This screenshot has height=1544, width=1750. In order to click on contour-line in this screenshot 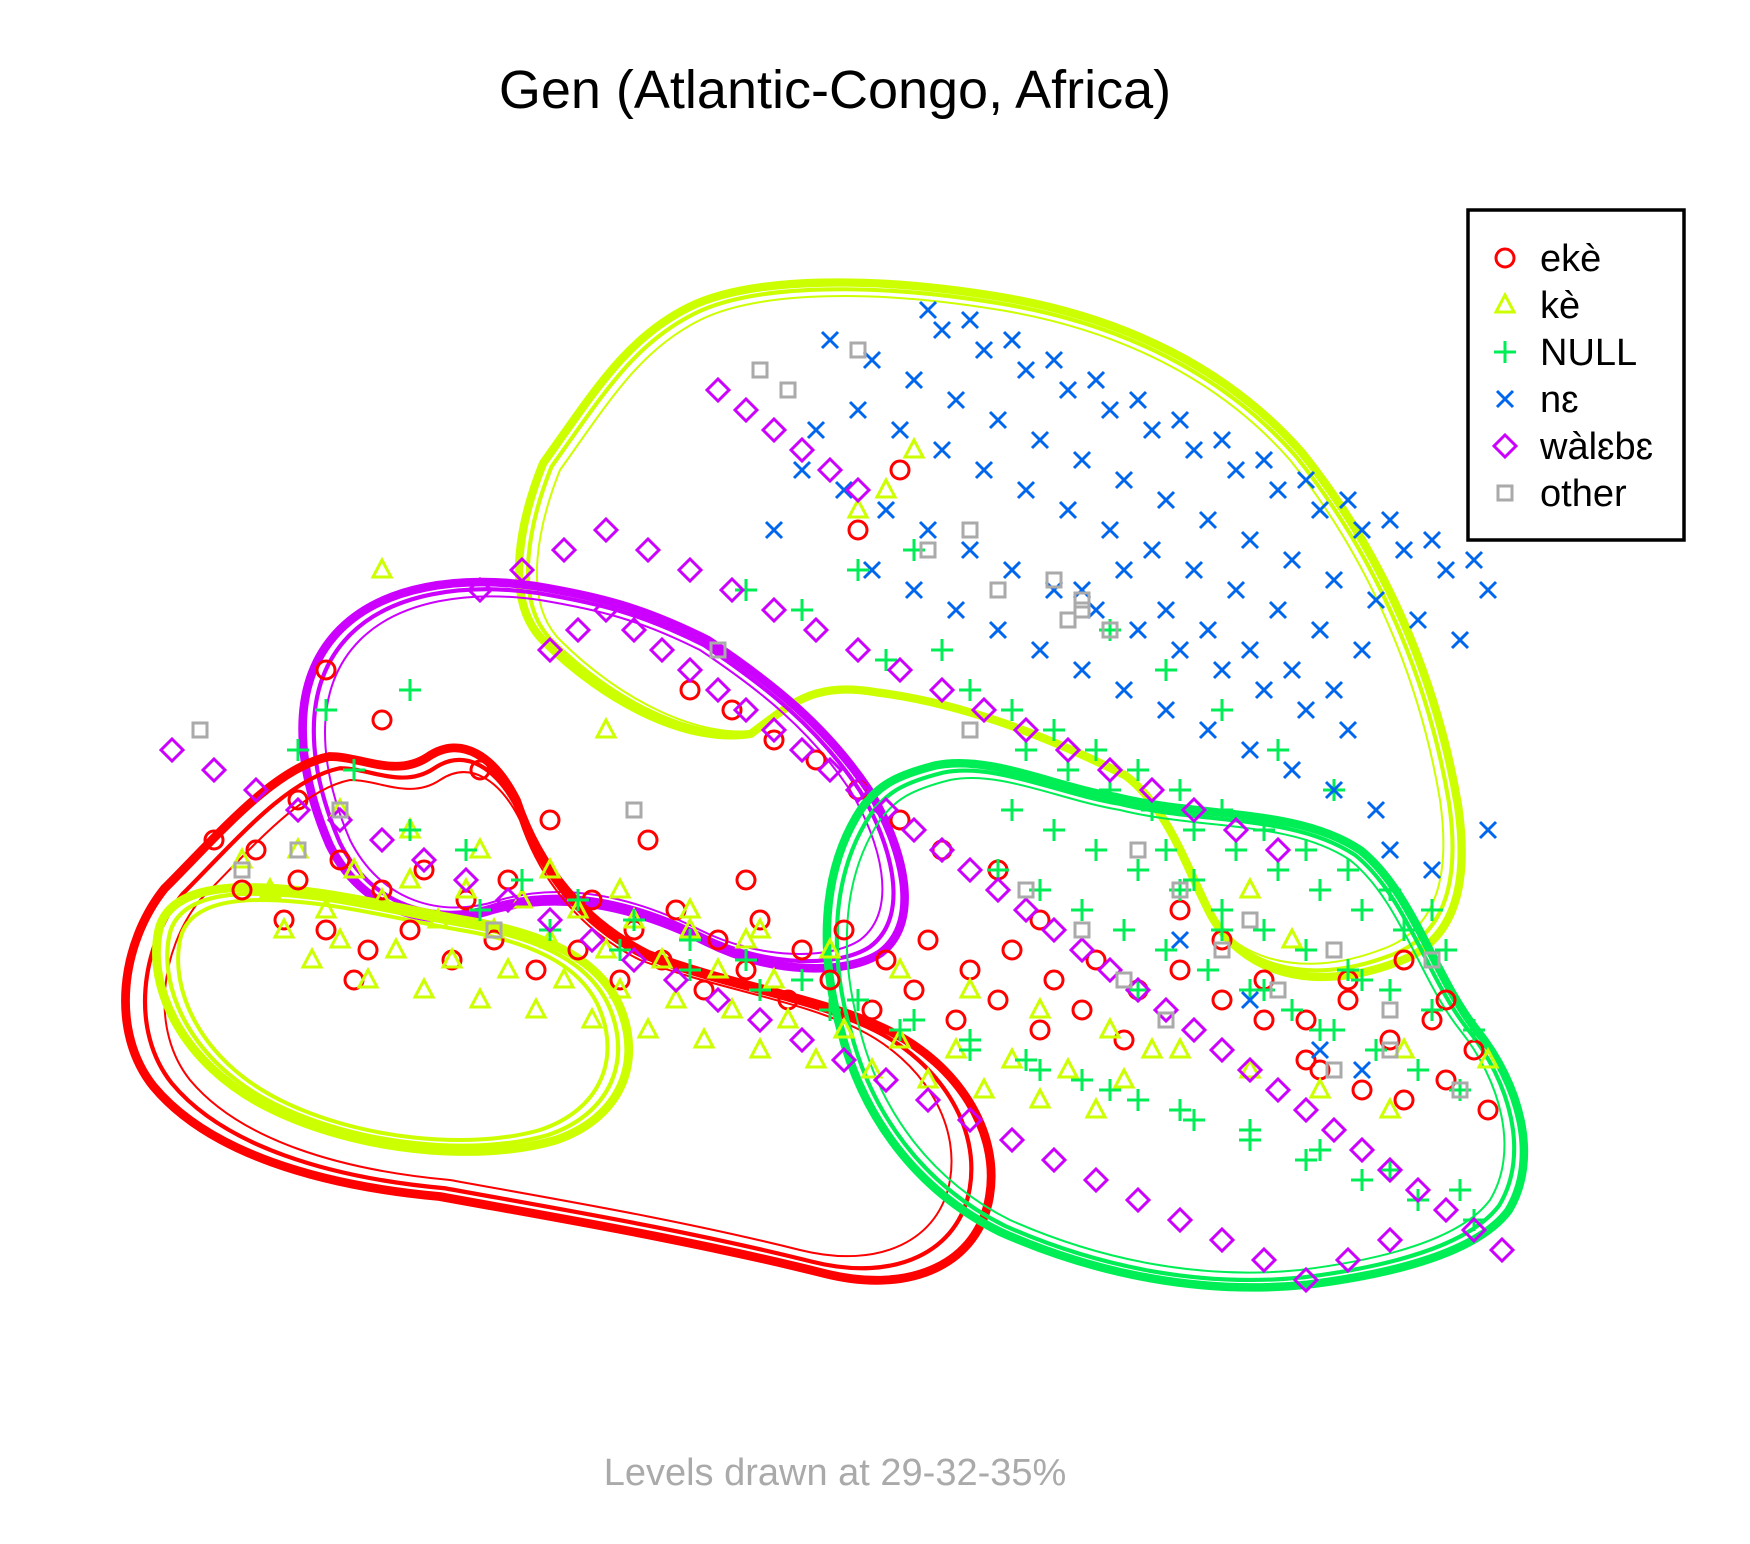, I will do `click(393, 1019)`.